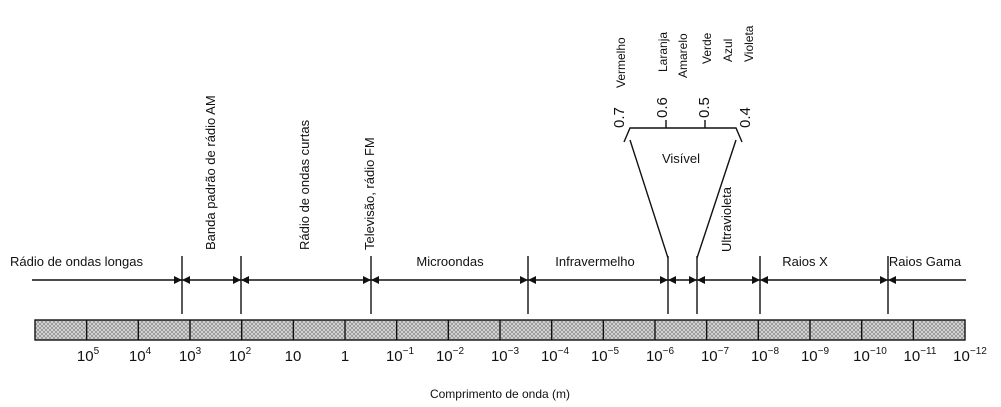  I want to click on scale-label: 10⁻¹², so click(970, 355).